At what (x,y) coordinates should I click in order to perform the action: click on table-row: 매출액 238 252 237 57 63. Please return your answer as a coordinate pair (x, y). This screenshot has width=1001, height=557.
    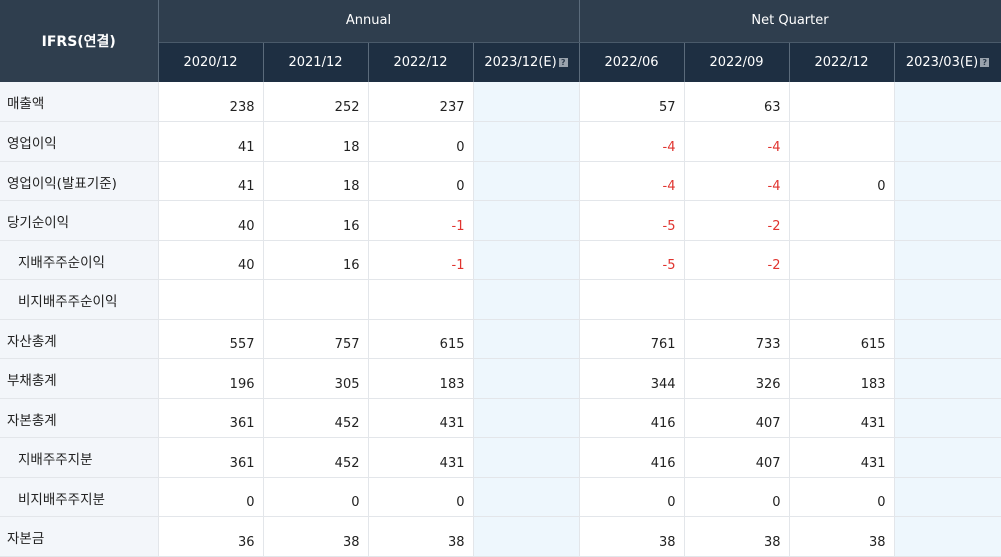
    Looking at the image, I should click on (500, 102).